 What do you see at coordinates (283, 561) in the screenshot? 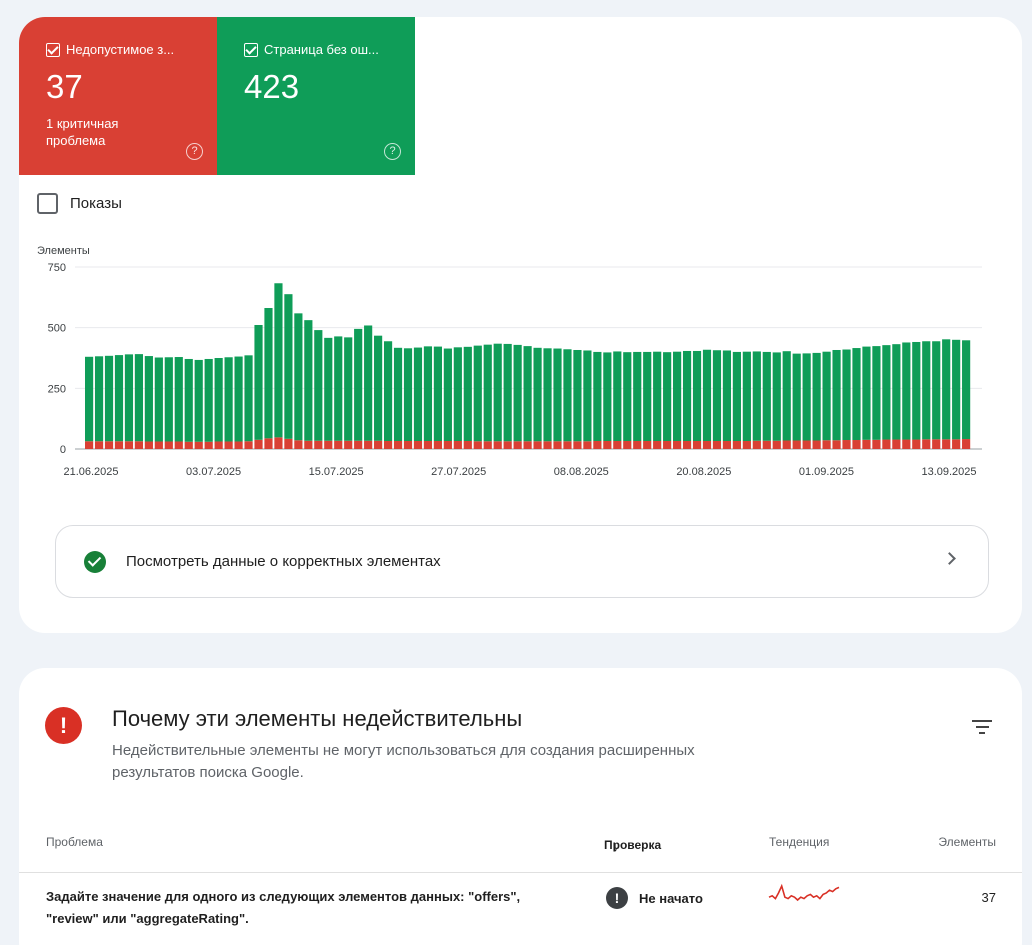
I see `view-valid-items-label: Посмотреть данные о корректных элементах` at bounding box center [283, 561].